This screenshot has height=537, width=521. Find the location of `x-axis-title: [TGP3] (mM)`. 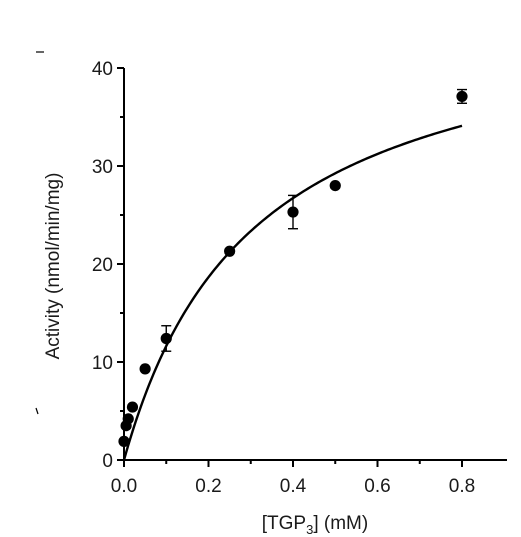

x-axis-title: [TGP3] (mM) is located at coordinates (315, 525).